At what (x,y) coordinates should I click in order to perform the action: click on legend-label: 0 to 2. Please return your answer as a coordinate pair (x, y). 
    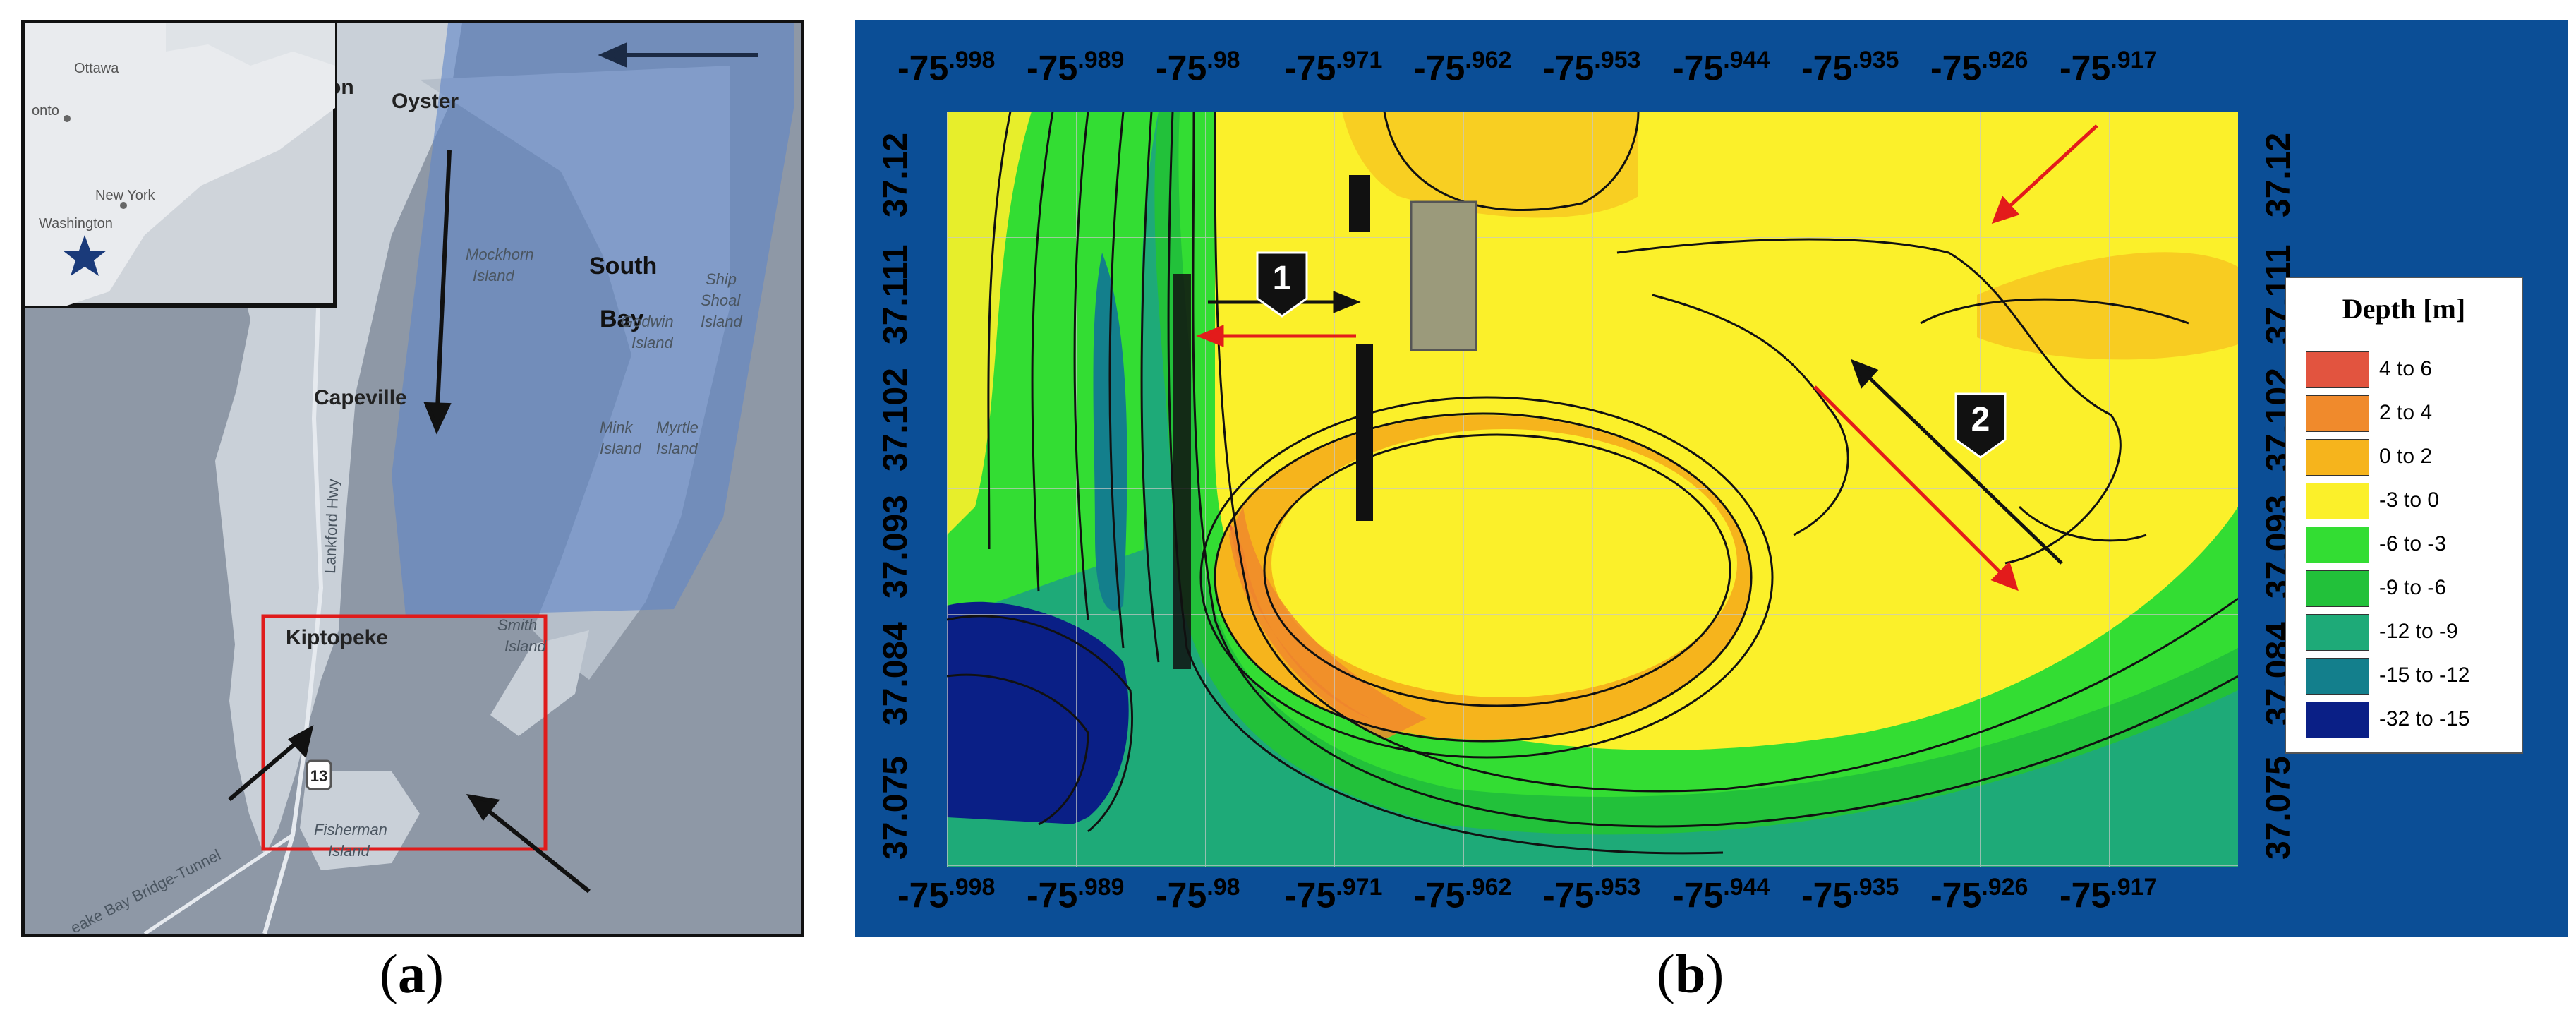
    Looking at the image, I should click on (2406, 456).